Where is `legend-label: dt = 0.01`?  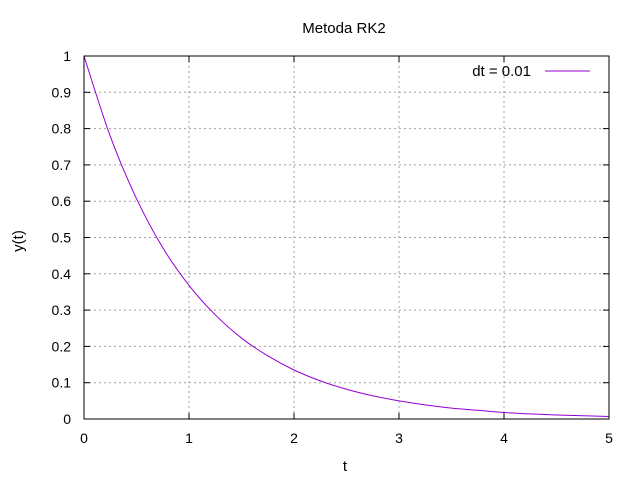 legend-label: dt = 0.01 is located at coordinates (501, 71).